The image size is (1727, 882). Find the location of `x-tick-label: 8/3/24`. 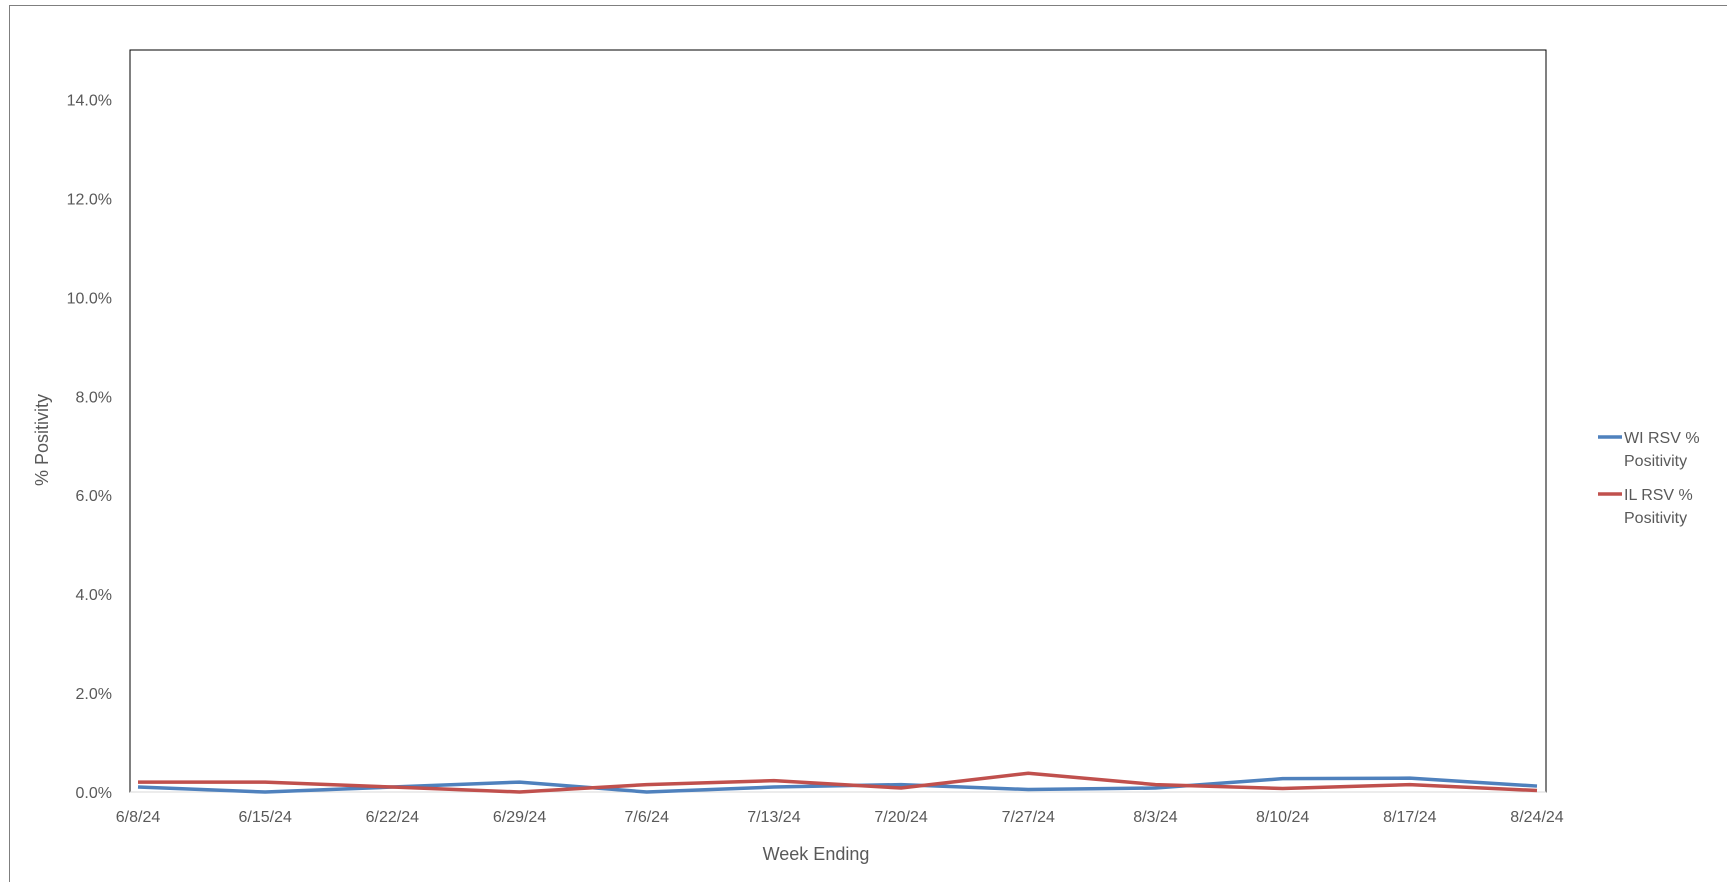

x-tick-label: 8/3/24 is located at coordinates (1155, 817).